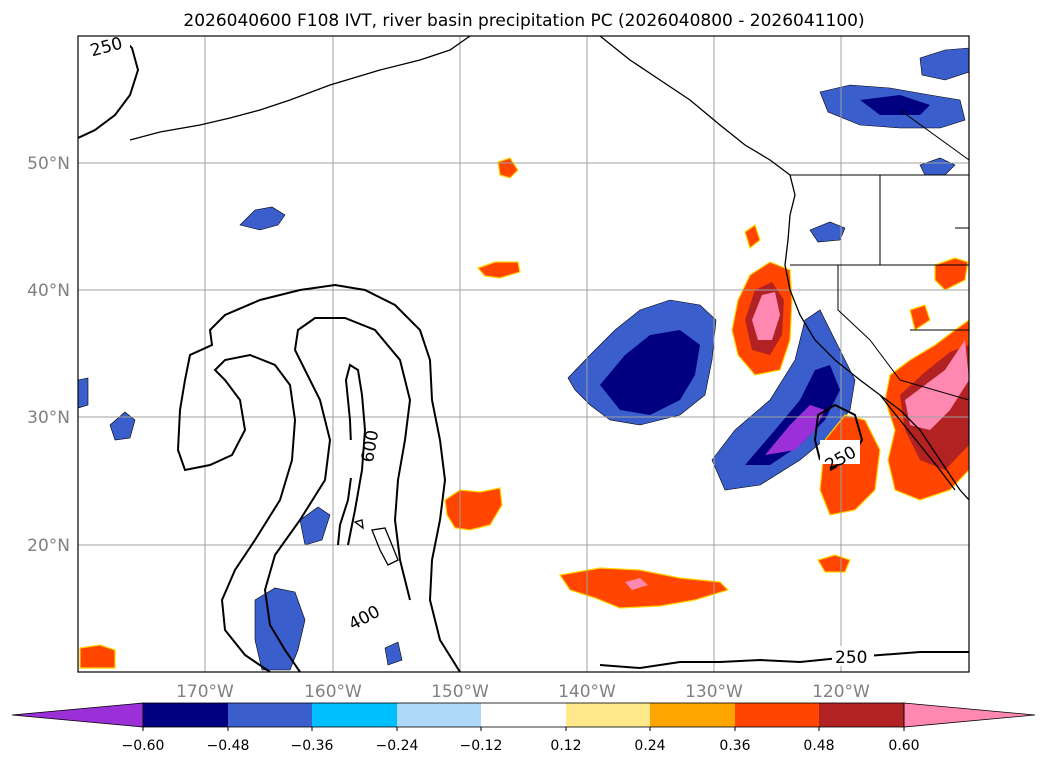 Image resolution: width=1047 pixels, height=765 pixels. Describe the element at coordinates (587, 692) in the screenshot. I see `lon-label-140w: 140°W` at that location.